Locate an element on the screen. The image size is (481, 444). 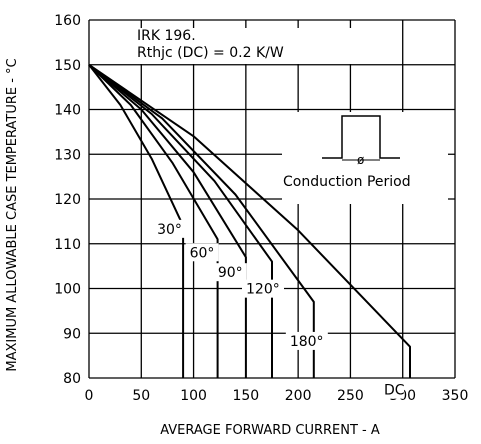
y-tick-label: 130 is located at coordinates (67, 155).